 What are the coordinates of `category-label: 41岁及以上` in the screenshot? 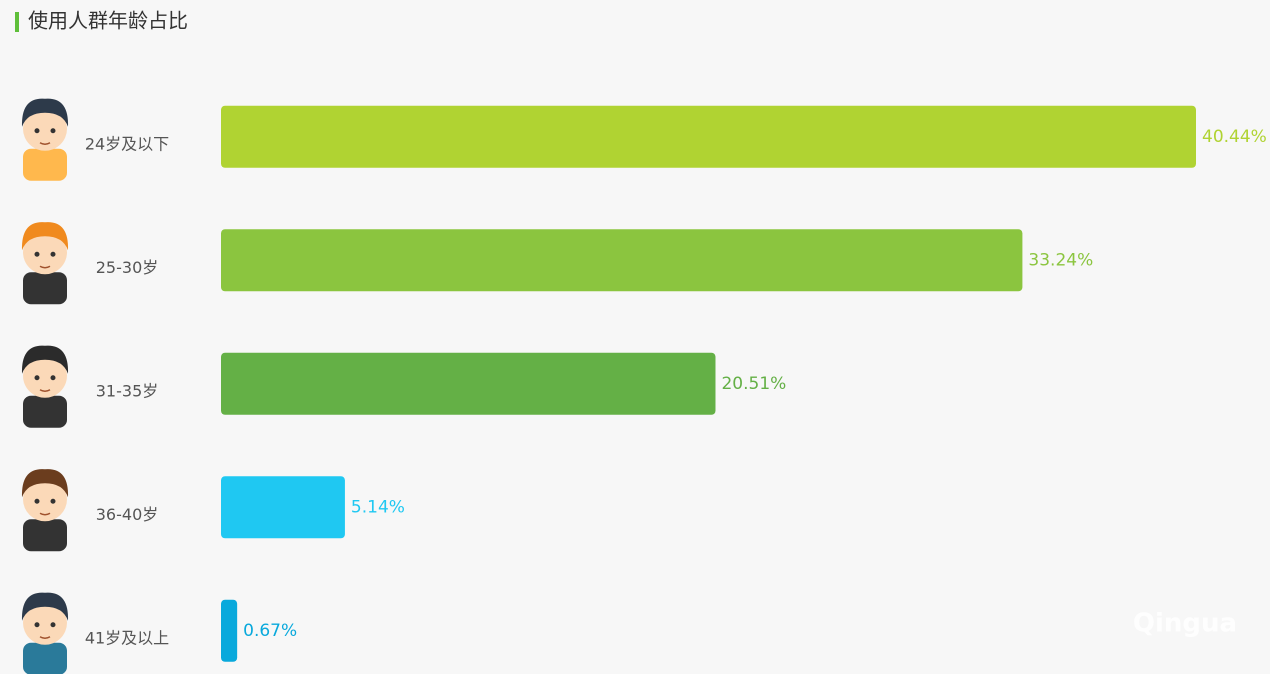 It's located at (127, 637).